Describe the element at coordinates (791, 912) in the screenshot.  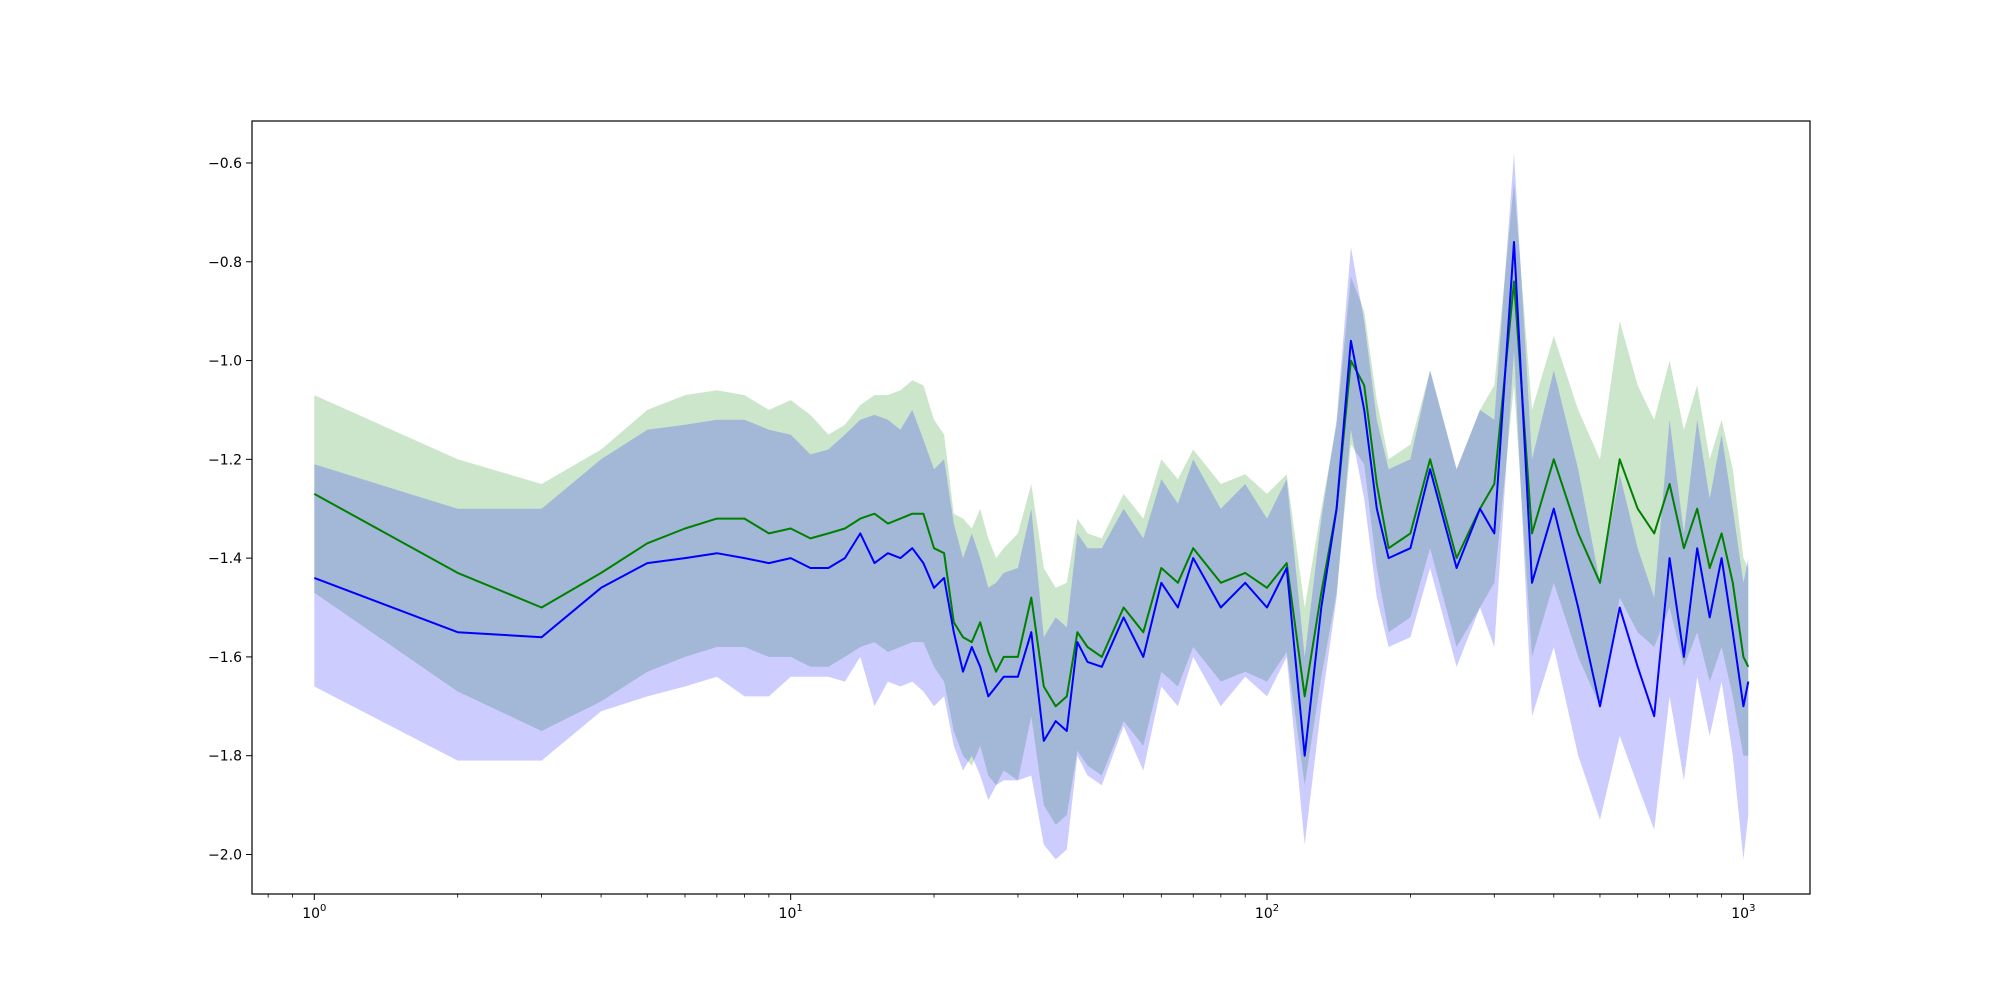
I see `x-tick-label: 10¹` at that location.